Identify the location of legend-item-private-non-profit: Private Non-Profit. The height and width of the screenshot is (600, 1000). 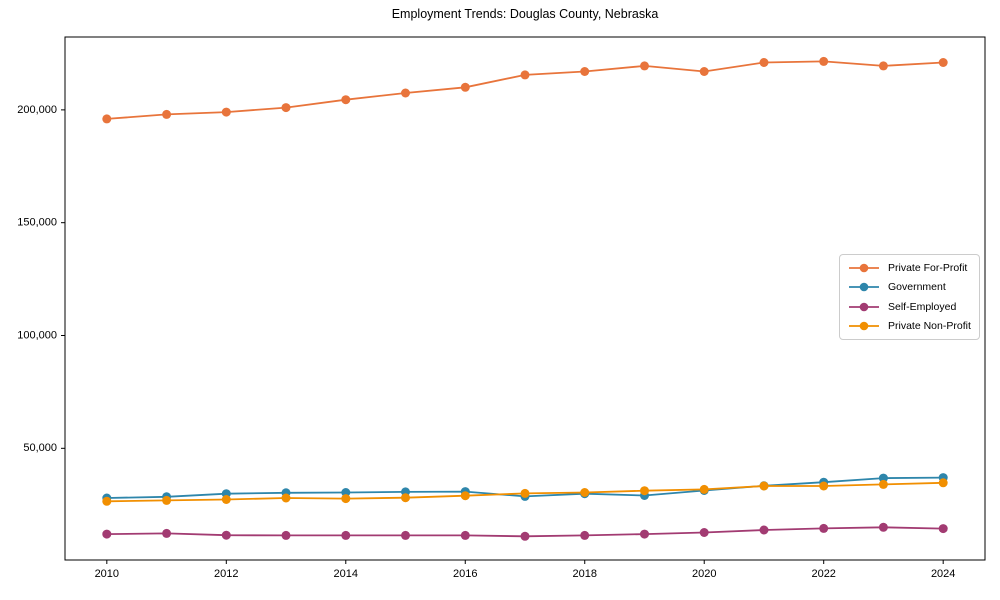
(910, 326).